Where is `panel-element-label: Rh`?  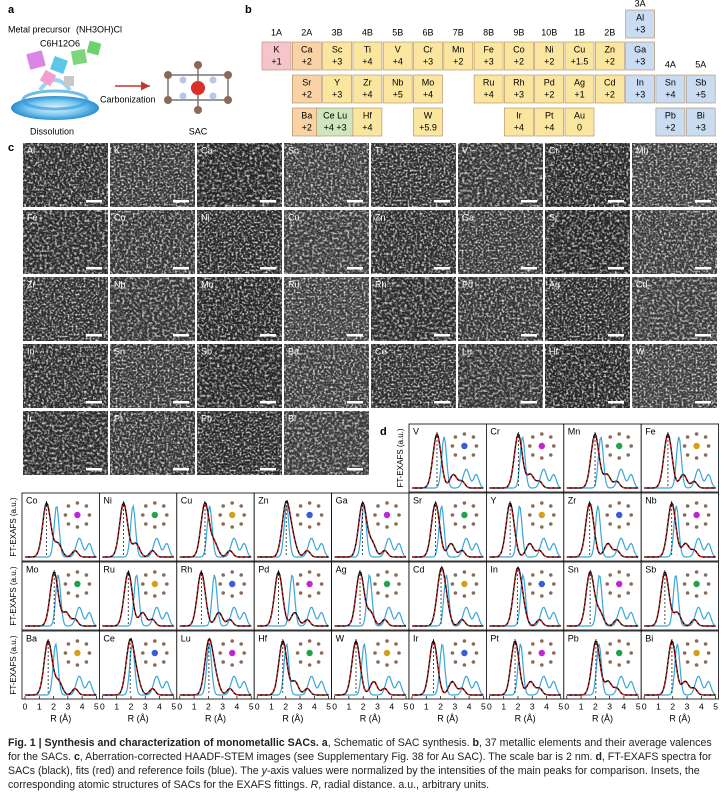 panel-element-label: Rh is located at coordinates (187, 569).